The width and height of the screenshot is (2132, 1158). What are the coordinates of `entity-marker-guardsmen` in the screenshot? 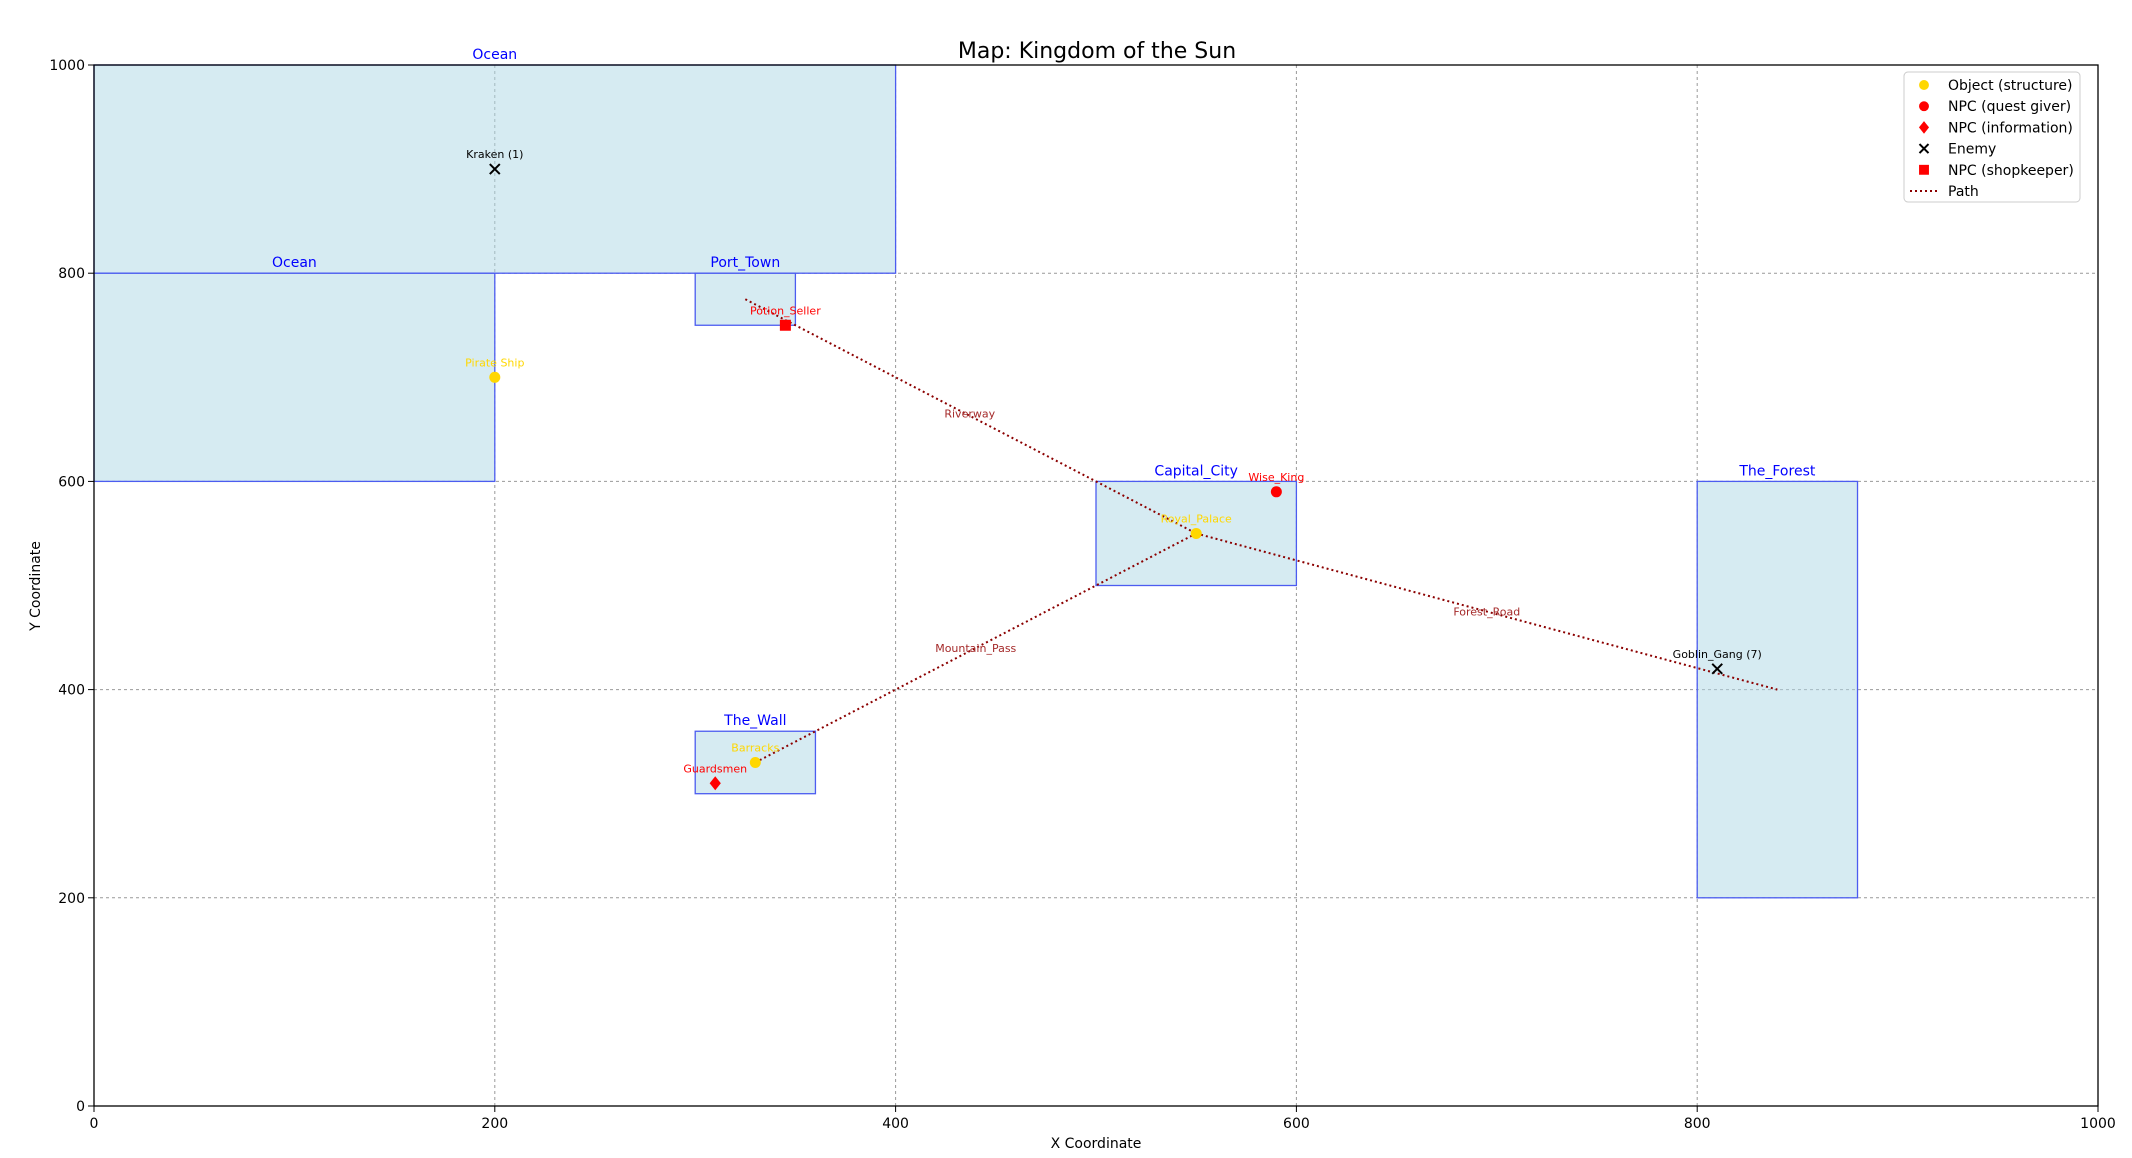 It's located at (715, 783).